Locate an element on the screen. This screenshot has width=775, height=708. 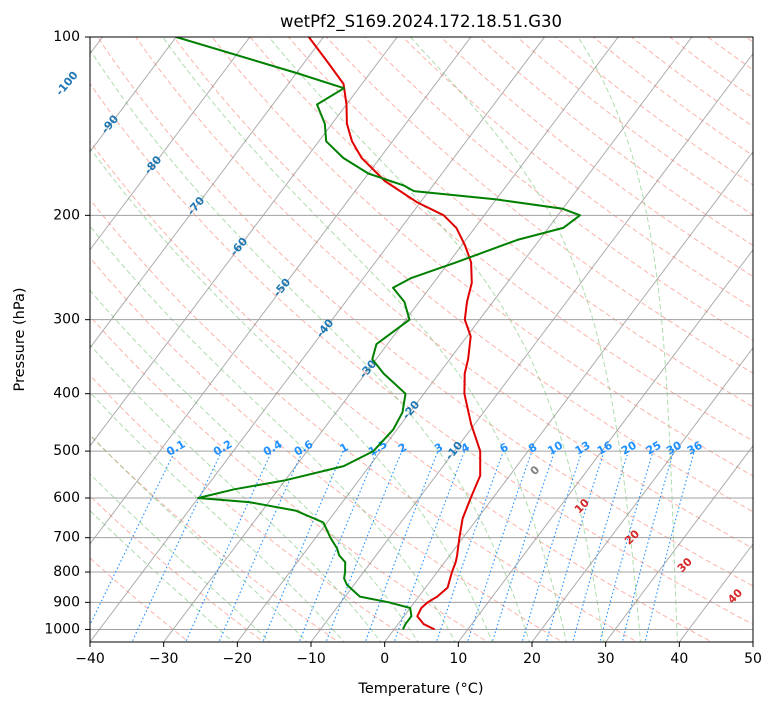
x-tick-label: −20 is located at coordinates (238, 659).